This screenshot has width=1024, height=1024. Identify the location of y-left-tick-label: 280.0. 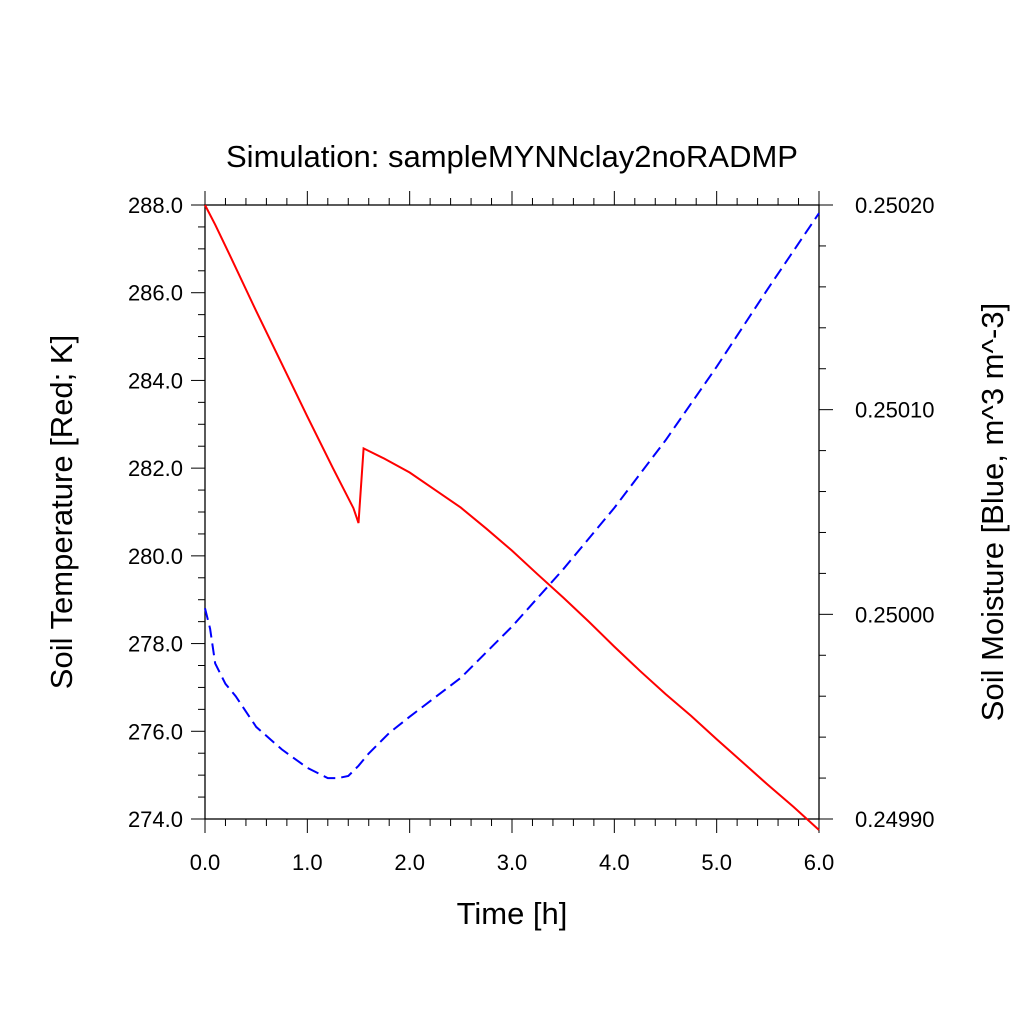
(155, 556).